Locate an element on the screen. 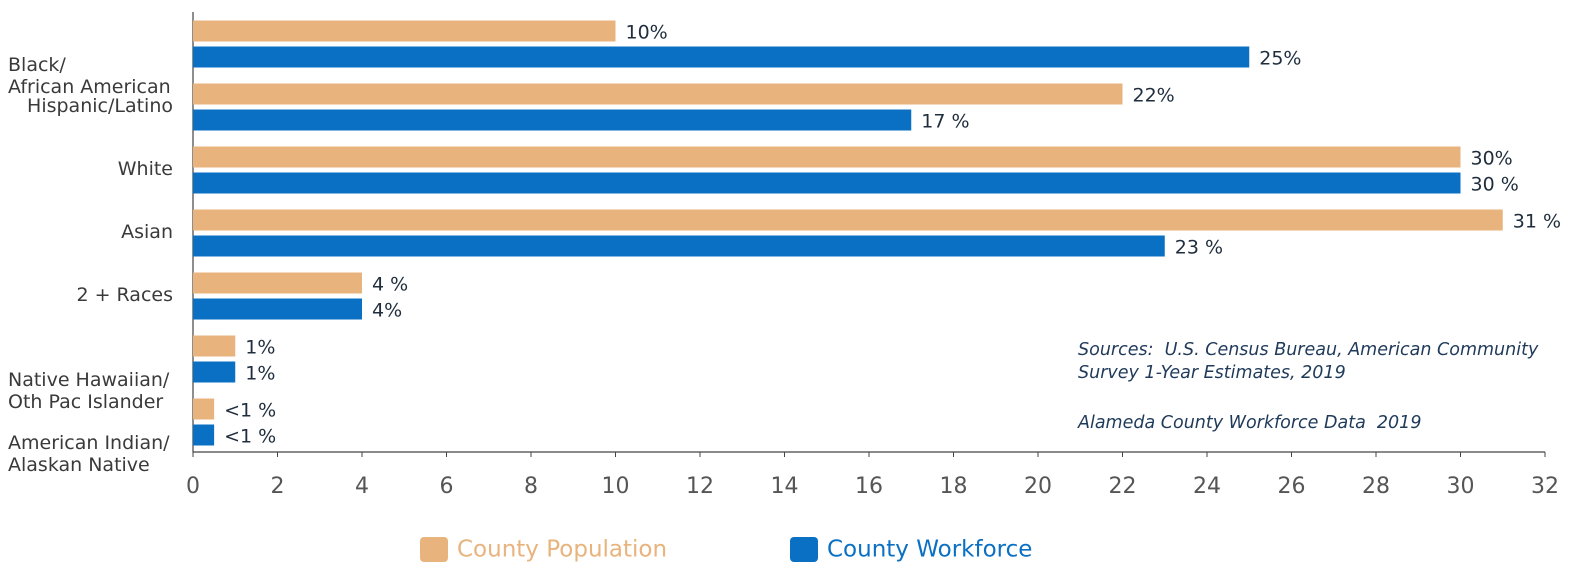  value-label: 10% is located at coordinates (647, 33).